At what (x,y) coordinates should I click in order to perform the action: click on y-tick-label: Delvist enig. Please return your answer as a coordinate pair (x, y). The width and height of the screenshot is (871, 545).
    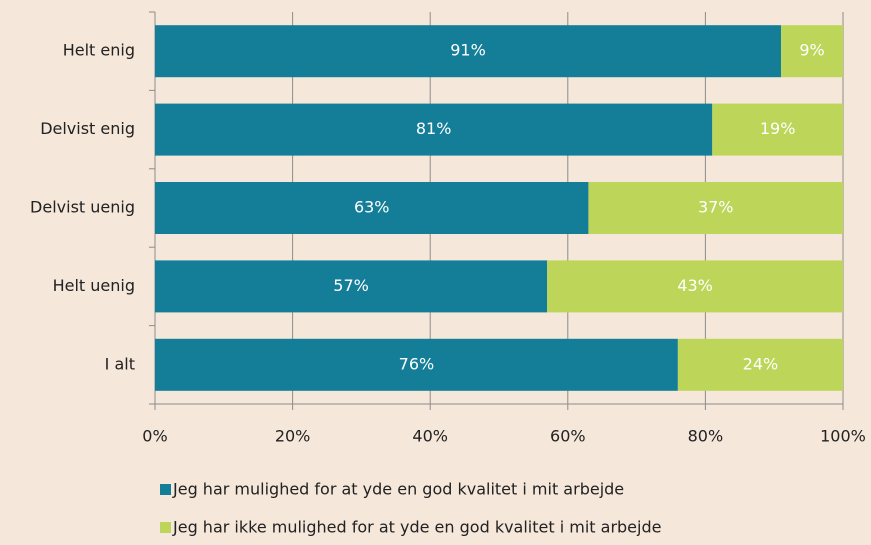
    Looking at the image, I should click on (87, 128).